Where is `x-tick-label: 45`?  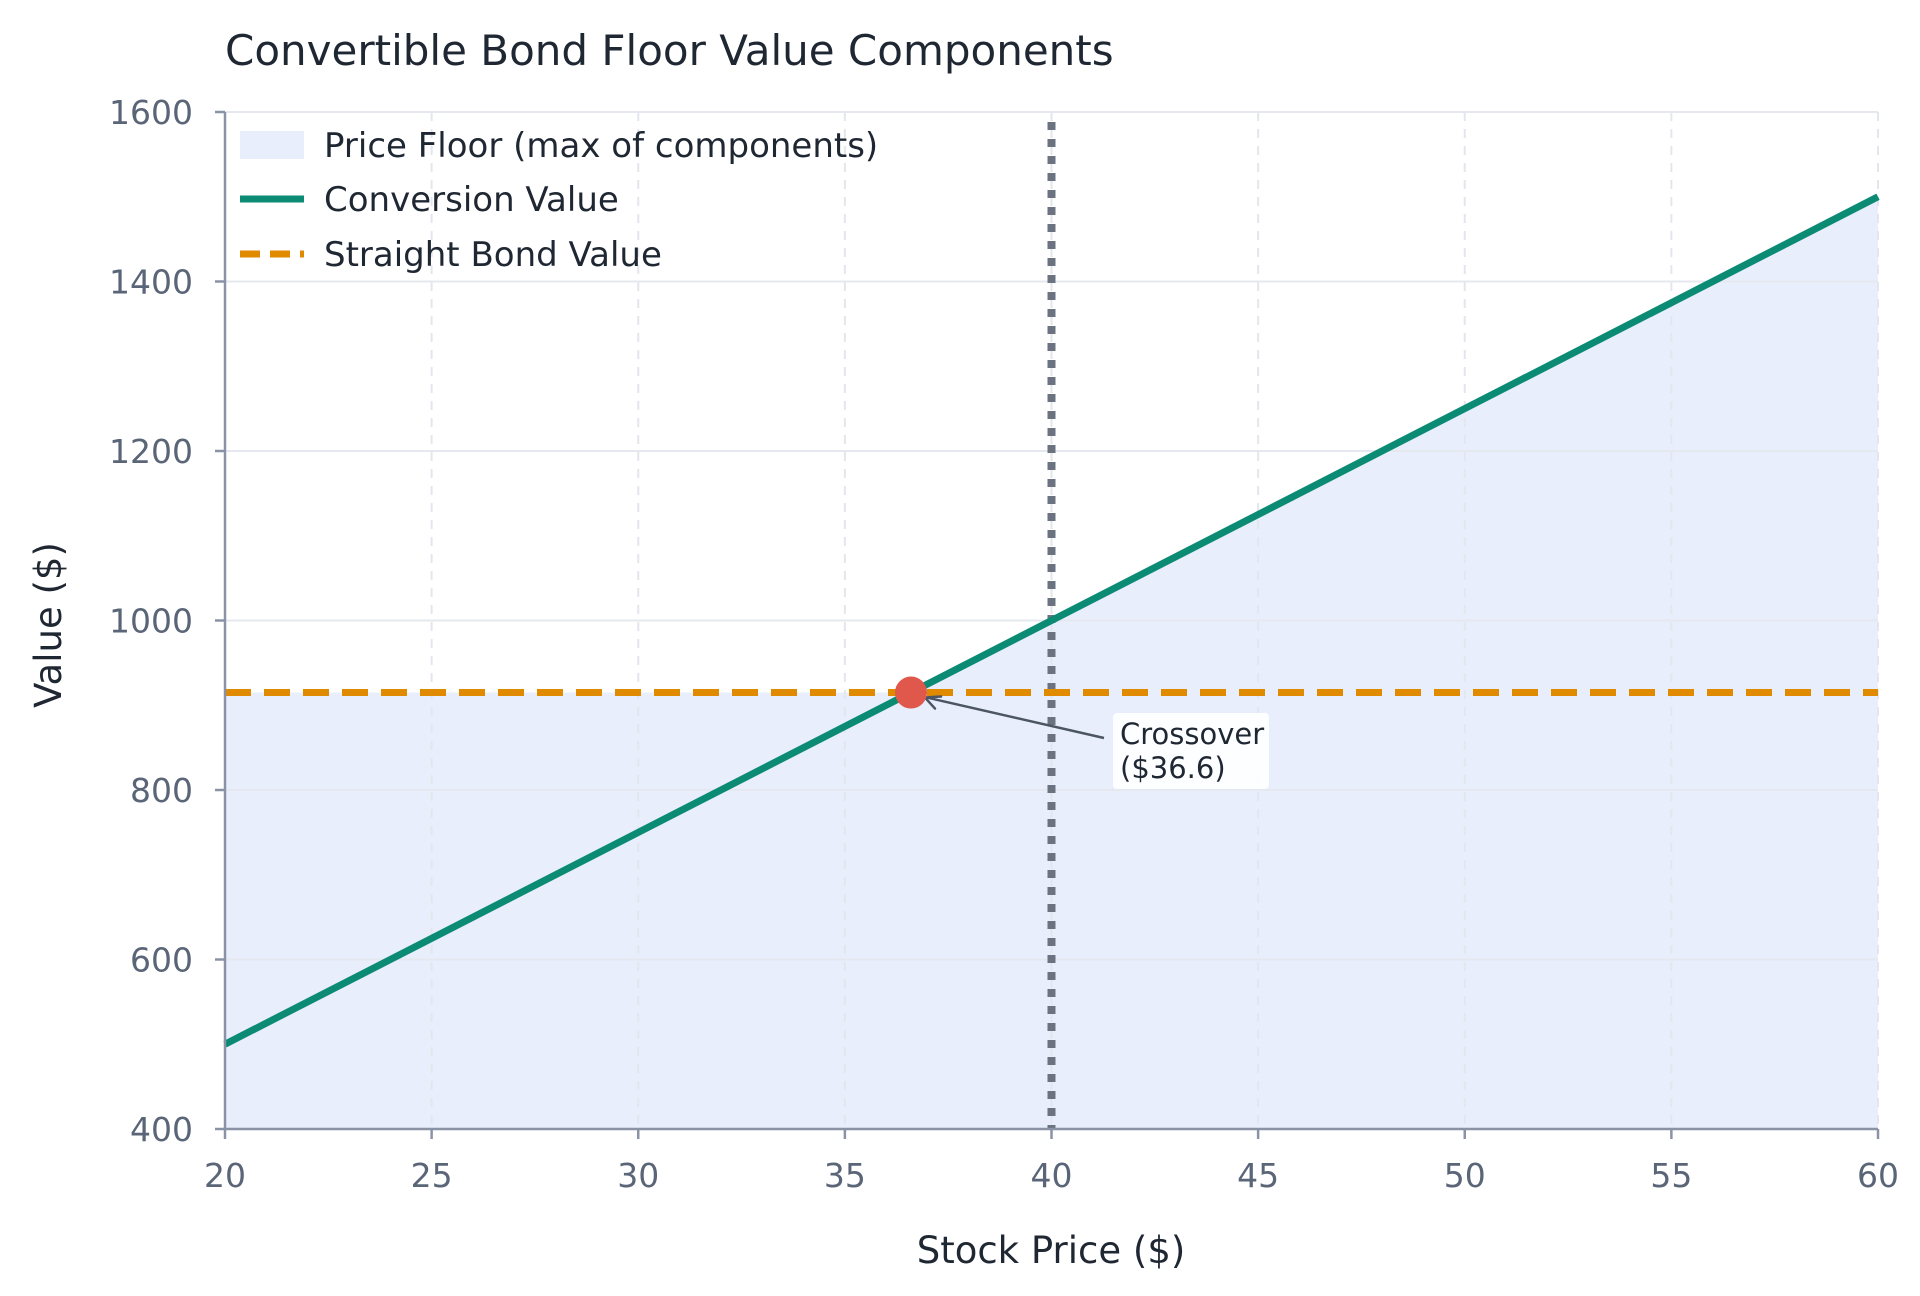 x-tick-label: 45 is located at coordinates (1258, 1175).